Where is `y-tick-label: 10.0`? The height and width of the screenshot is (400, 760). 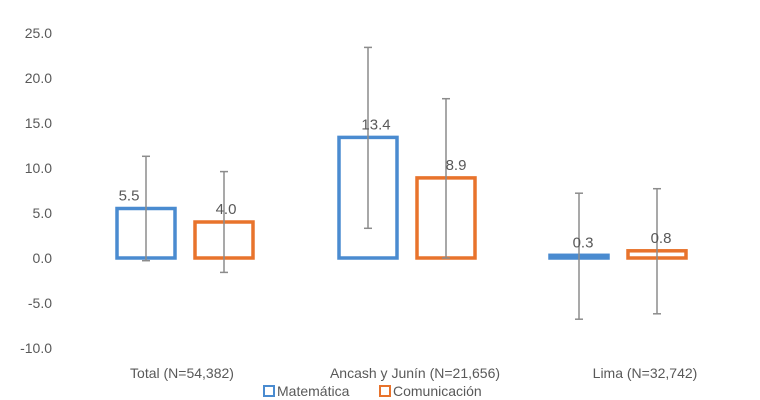
y-tick-label: 10.0 is located at coordinates (38, 168).